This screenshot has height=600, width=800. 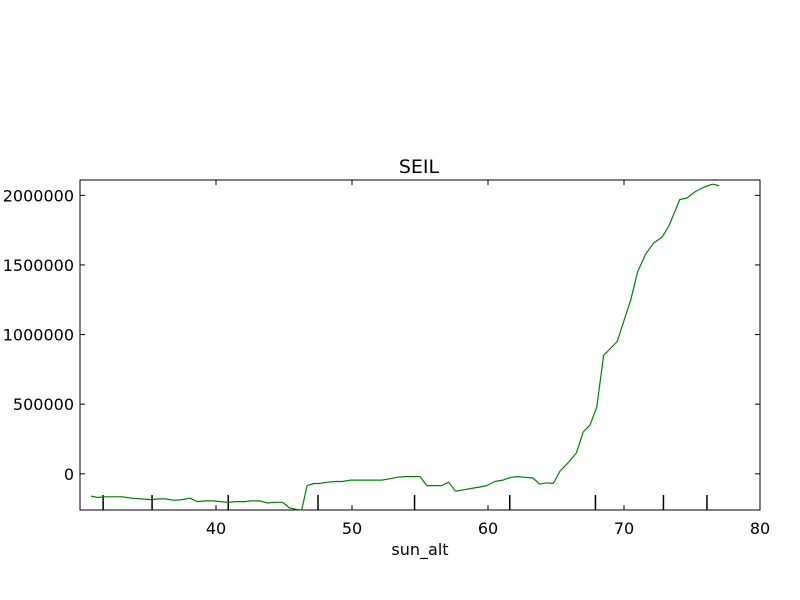 I want to click on x-tick-label: 40, so click(x=216, y=528).